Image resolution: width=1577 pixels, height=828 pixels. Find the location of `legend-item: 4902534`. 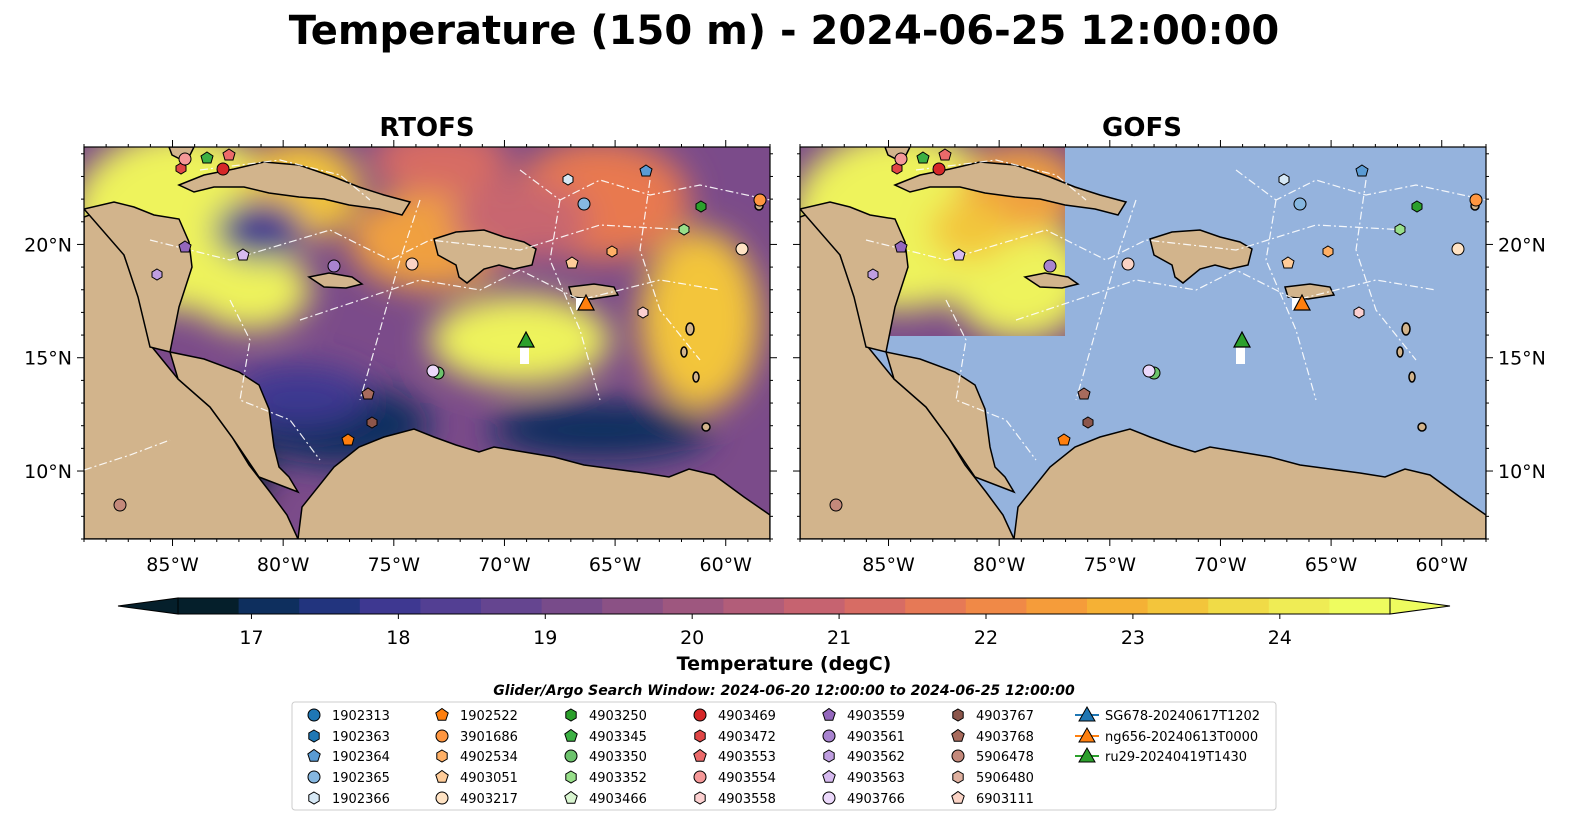

legend-item: 4902534 is located at coordinates (477, 757).